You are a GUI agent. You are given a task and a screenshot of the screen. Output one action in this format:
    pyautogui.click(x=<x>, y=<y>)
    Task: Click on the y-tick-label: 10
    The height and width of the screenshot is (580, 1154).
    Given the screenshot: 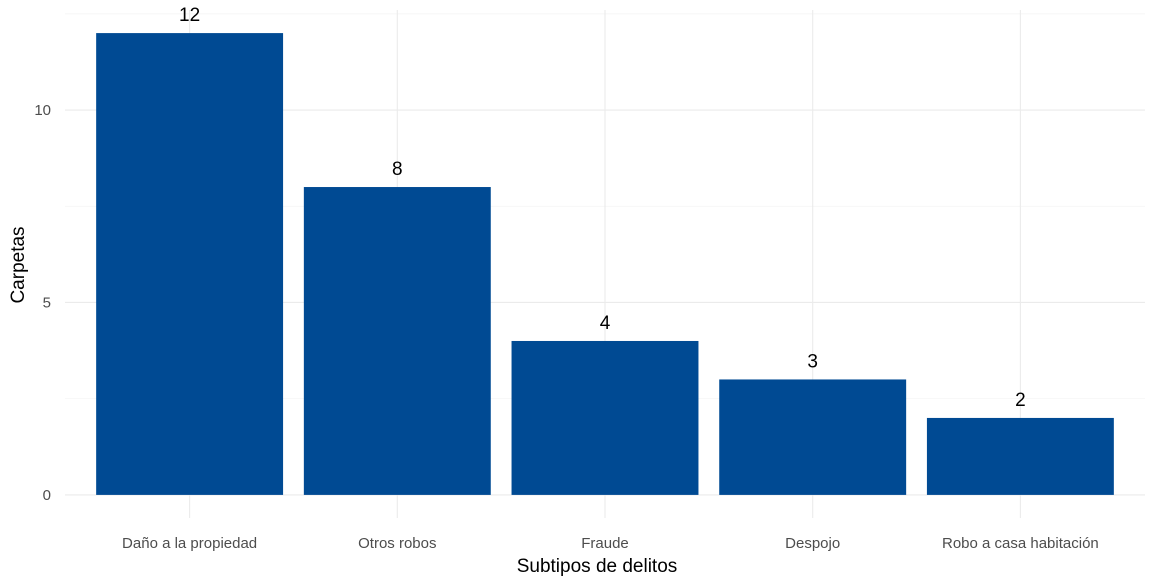 What is the action you would take?
    pyautogui.click(x=42, y=110)
    